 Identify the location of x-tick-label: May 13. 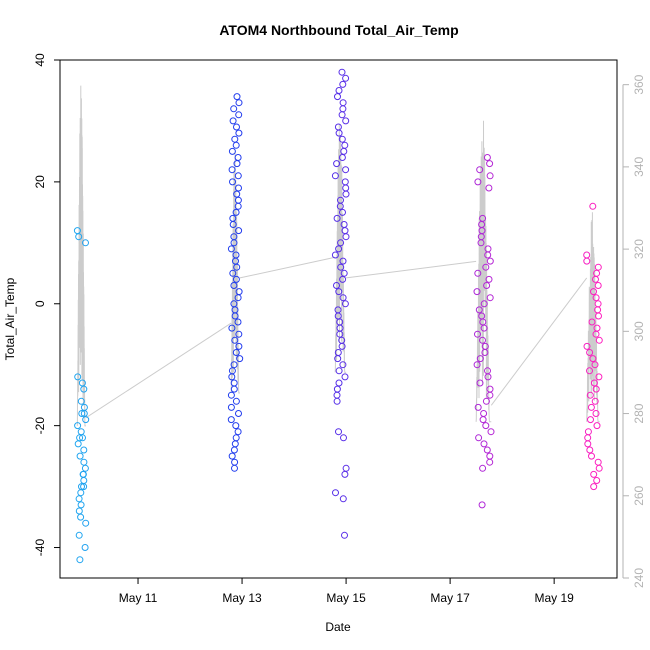
(242, 598).